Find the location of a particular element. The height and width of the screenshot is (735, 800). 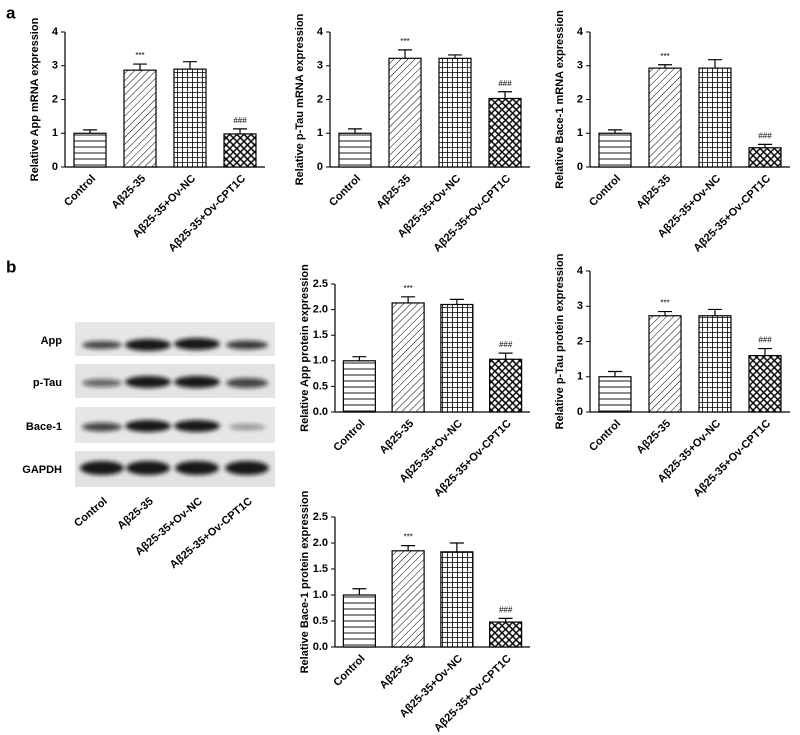

y-axis-label: Relative p-Tau protein expression is located at coordinates (560, 341).